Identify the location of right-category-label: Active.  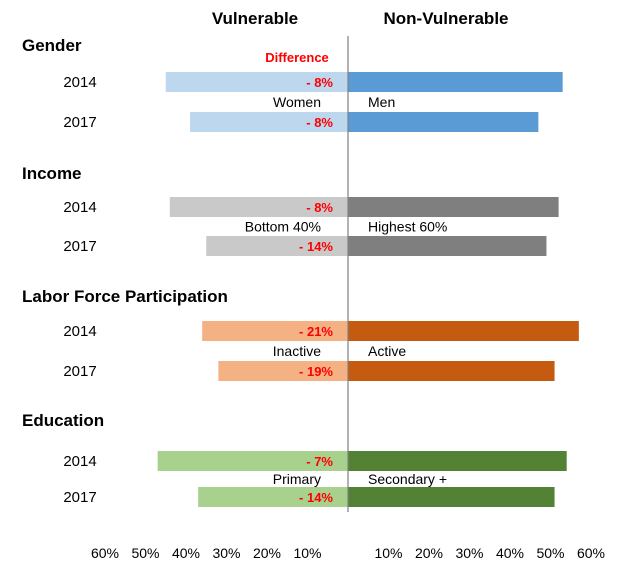
(387, 351).